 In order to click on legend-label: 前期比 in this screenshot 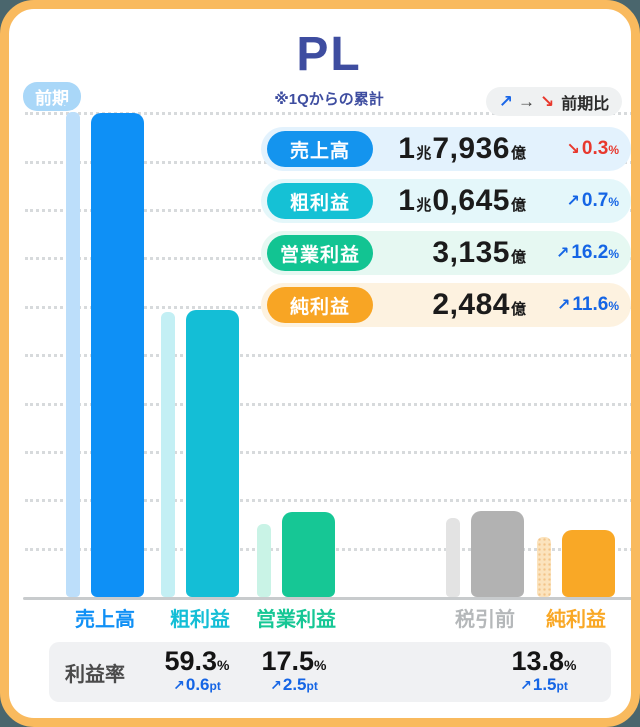, I will do `click(585, 104)`.